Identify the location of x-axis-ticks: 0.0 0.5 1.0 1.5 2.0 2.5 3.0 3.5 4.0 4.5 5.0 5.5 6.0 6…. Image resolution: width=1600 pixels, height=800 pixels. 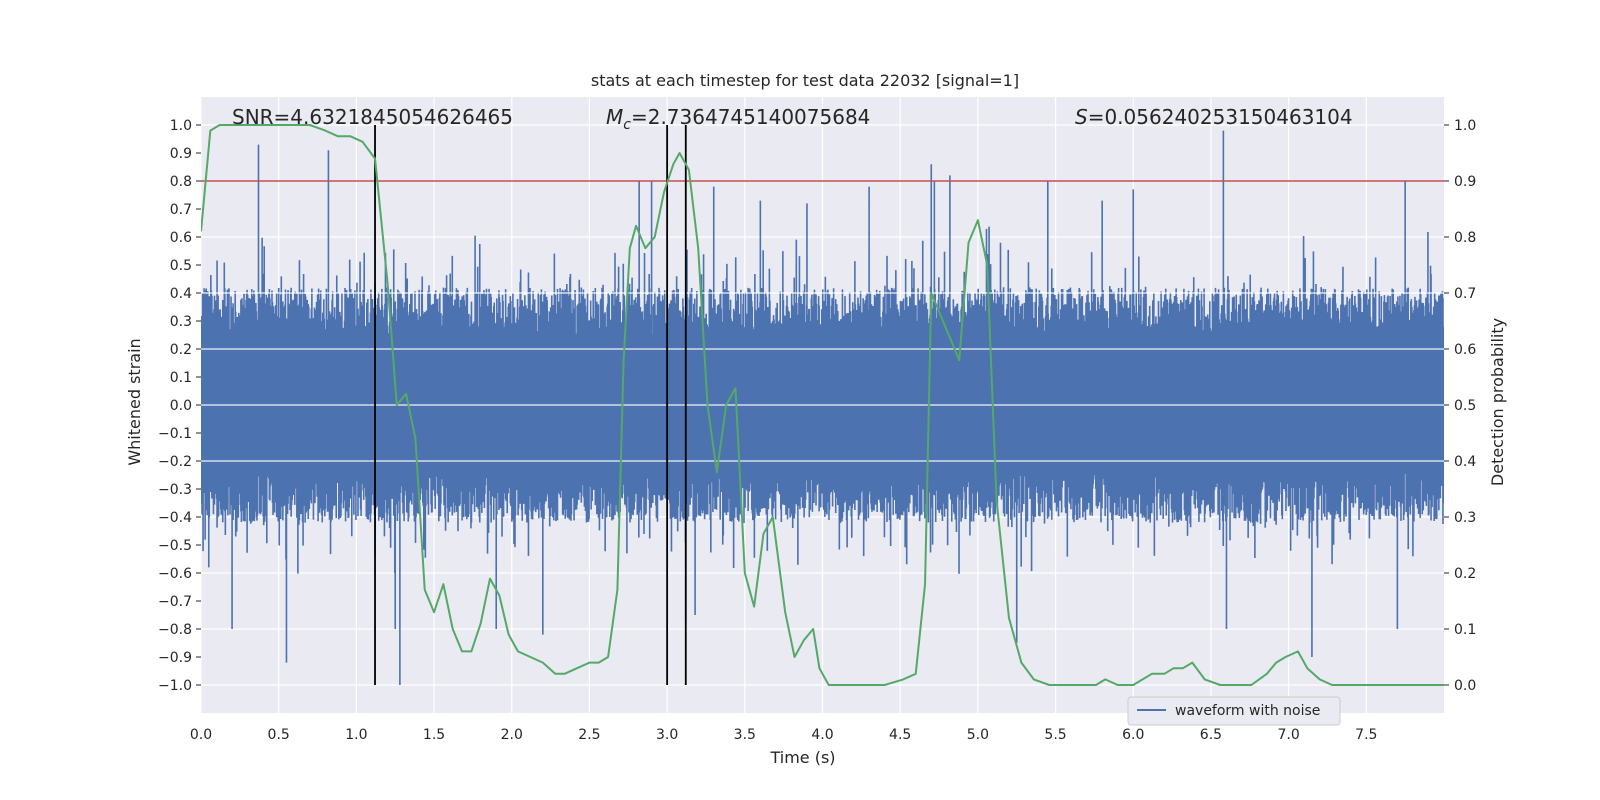
(784, 735).